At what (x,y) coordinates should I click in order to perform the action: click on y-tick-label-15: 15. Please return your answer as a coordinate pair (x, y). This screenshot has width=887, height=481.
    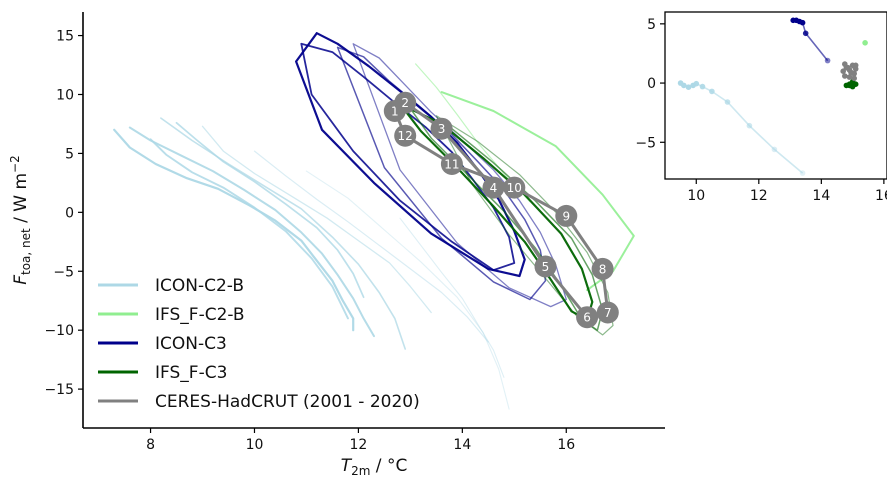
    Looking at the image, I should click on (65, 37).